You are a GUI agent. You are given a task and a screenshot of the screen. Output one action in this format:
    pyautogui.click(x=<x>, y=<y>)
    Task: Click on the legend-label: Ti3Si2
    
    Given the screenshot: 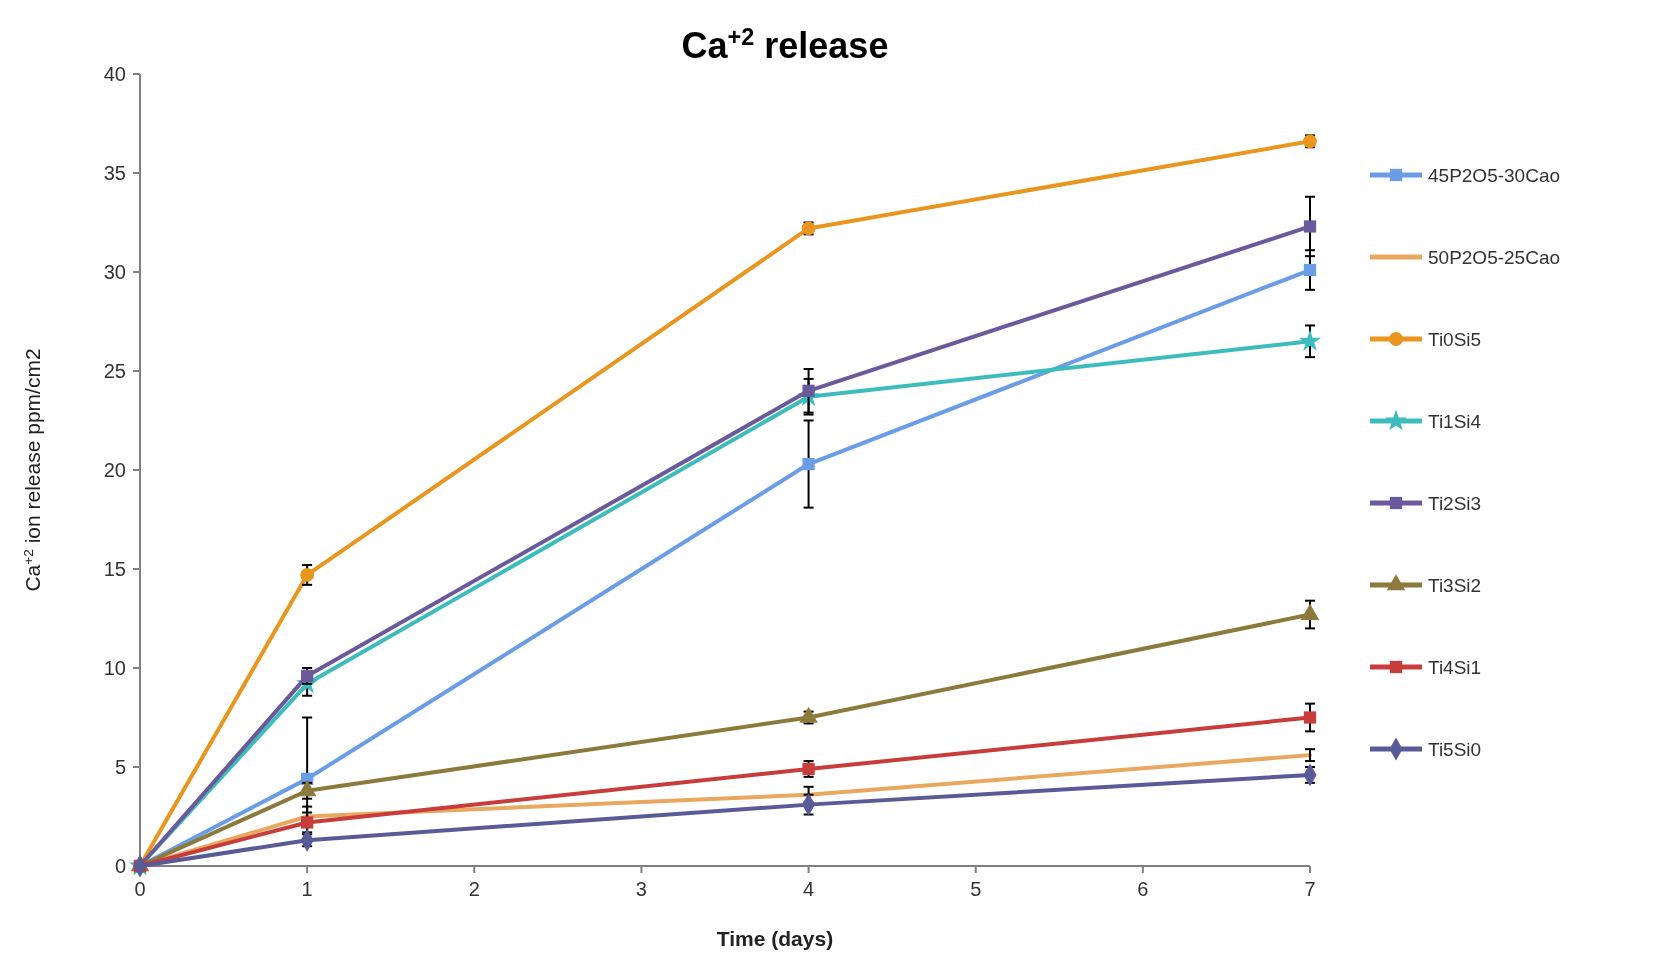 What is the action you would take?
    pyautogui.click(x=1455, y=585)
    